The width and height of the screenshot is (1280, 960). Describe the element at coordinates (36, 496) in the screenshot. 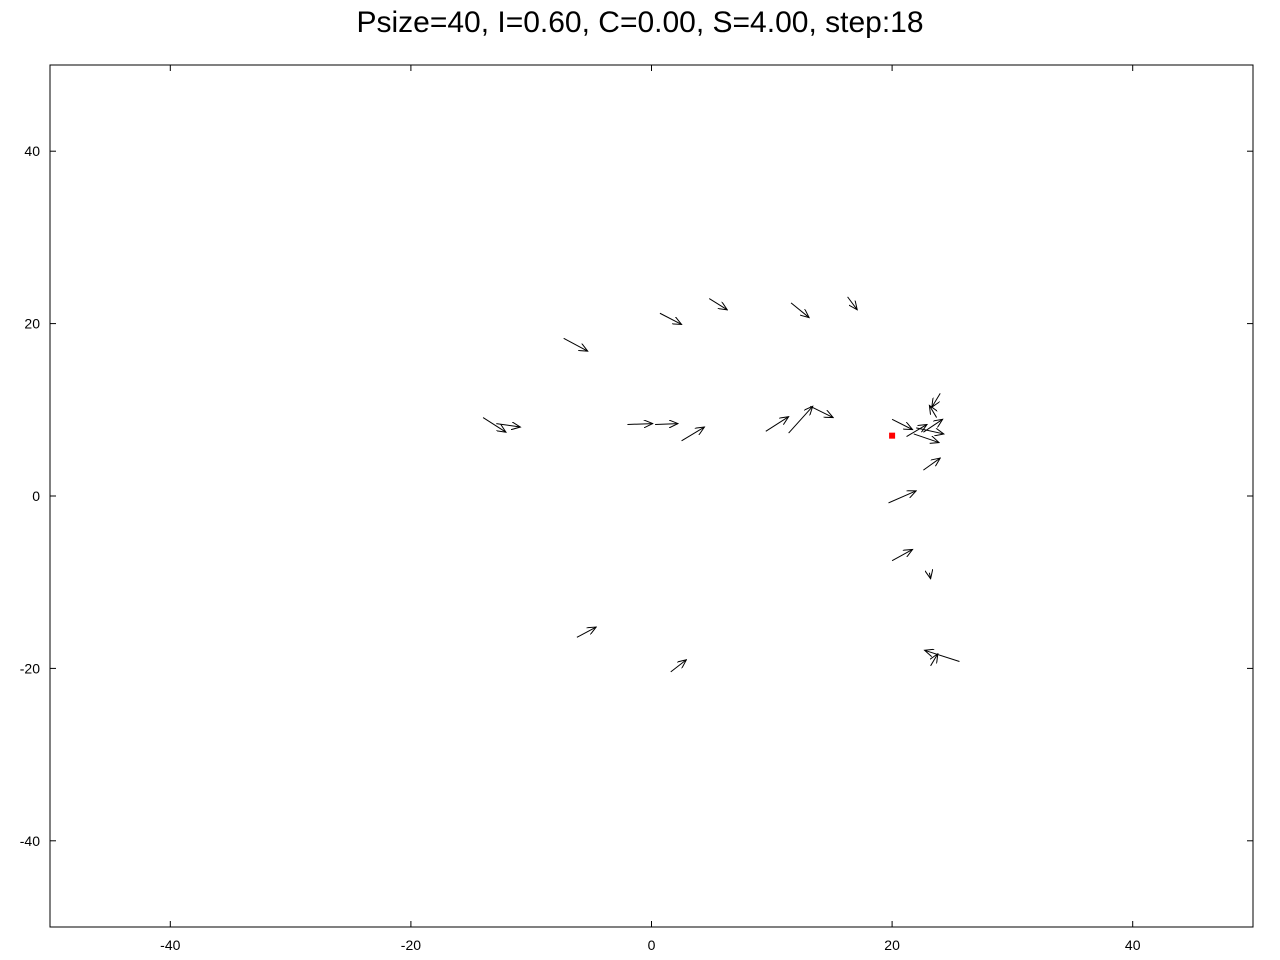

I see `y-tick-label: 0` at that location.